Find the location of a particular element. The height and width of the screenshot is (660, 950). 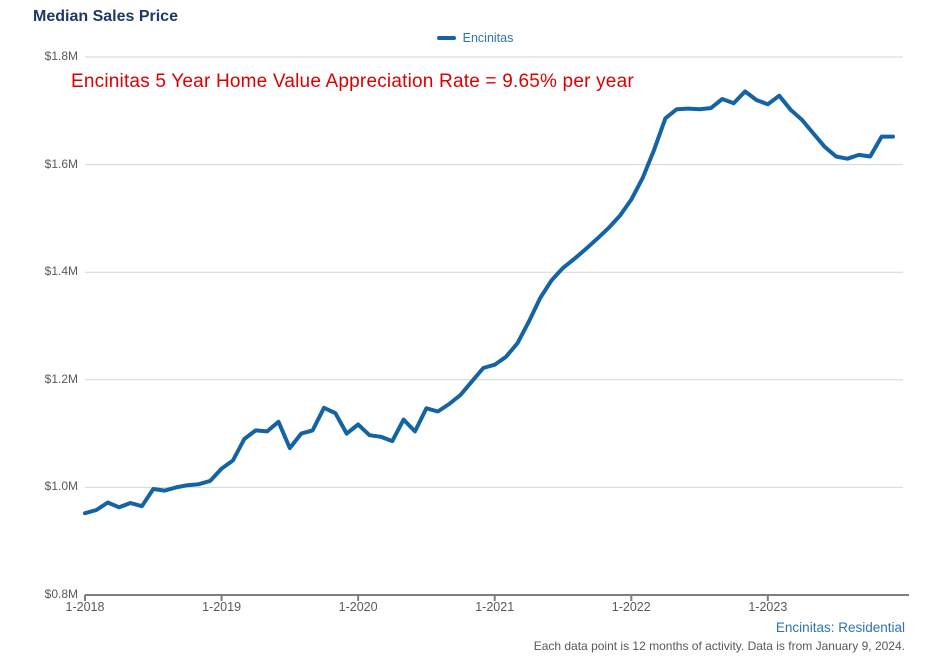

x-axis-label: 1-2019 is located at coordinates (222, 607).